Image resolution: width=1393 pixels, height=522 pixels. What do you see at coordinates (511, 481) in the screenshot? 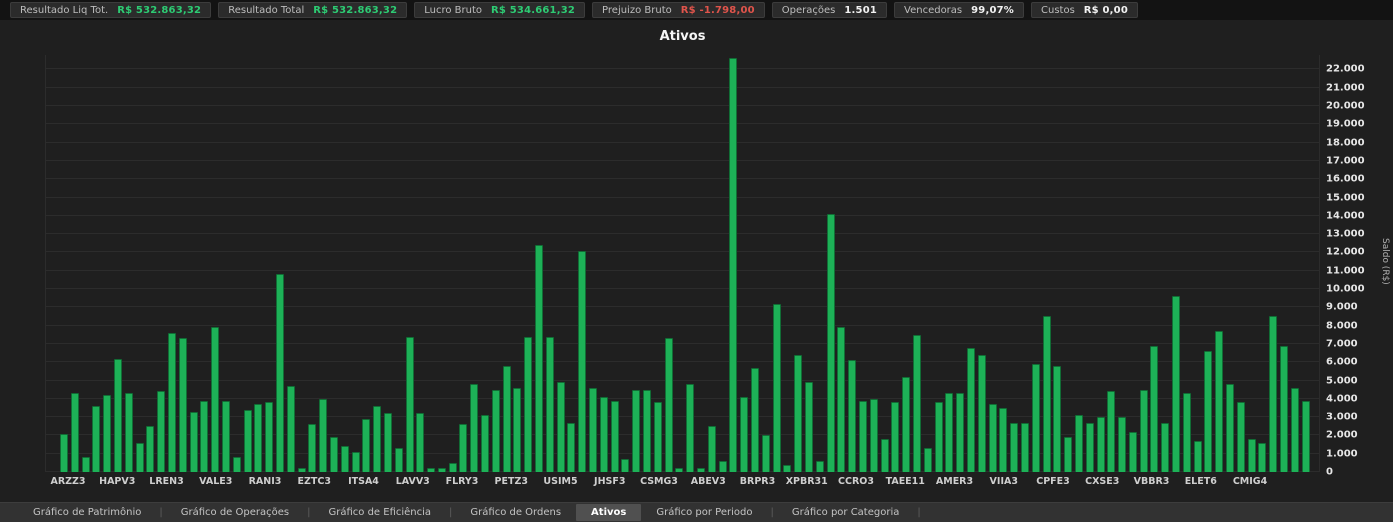
I see `x-tick-label: PETZ3` at bounding box center [511, 481].